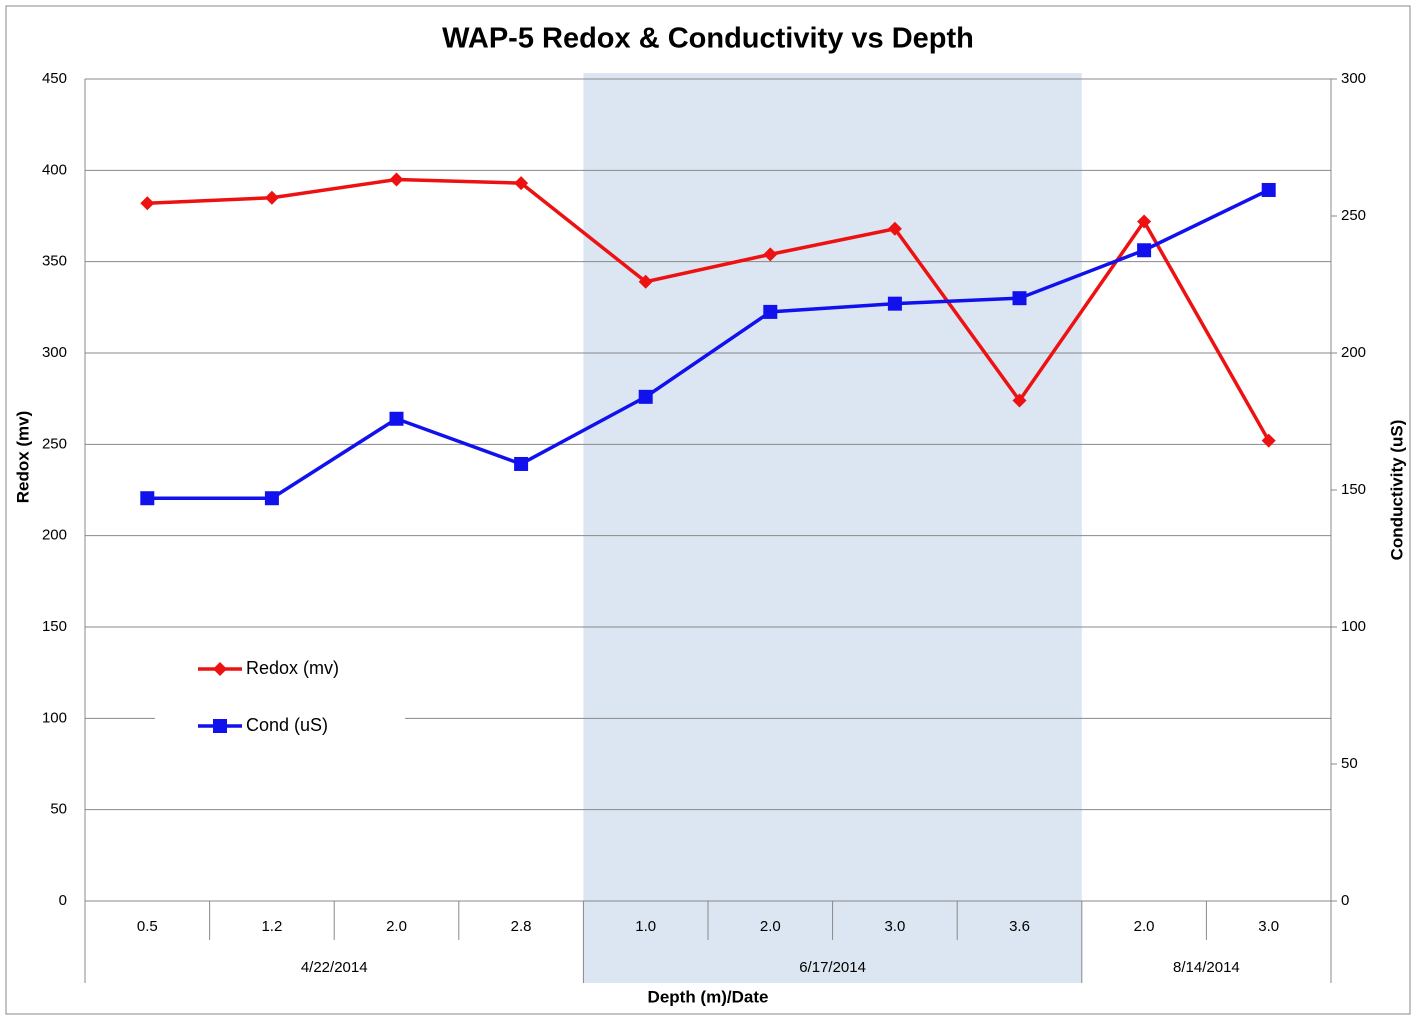  Describe the element at coordinates (1206, 967) in the screenshot. I see `x-group-label: 8/14/2014` at that location.